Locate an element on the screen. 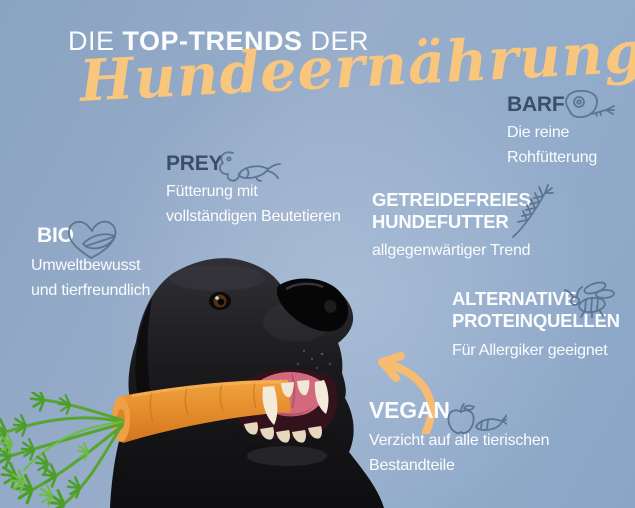 The width and height of the screenshot is (635, 508). trend-barf-desc: Die reine is located at coordinates (538, 132).